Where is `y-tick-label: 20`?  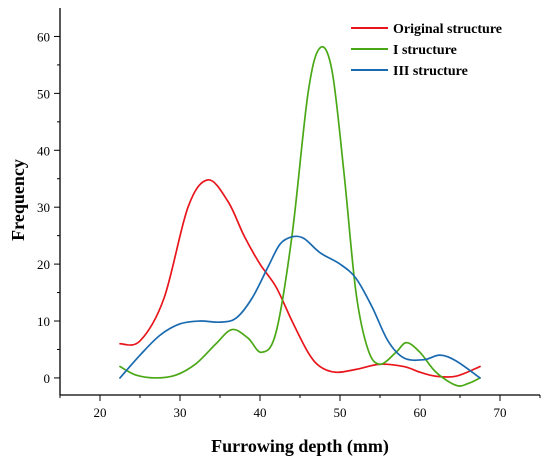 y-tick-label: 20 is located at coordinates (43, 264).